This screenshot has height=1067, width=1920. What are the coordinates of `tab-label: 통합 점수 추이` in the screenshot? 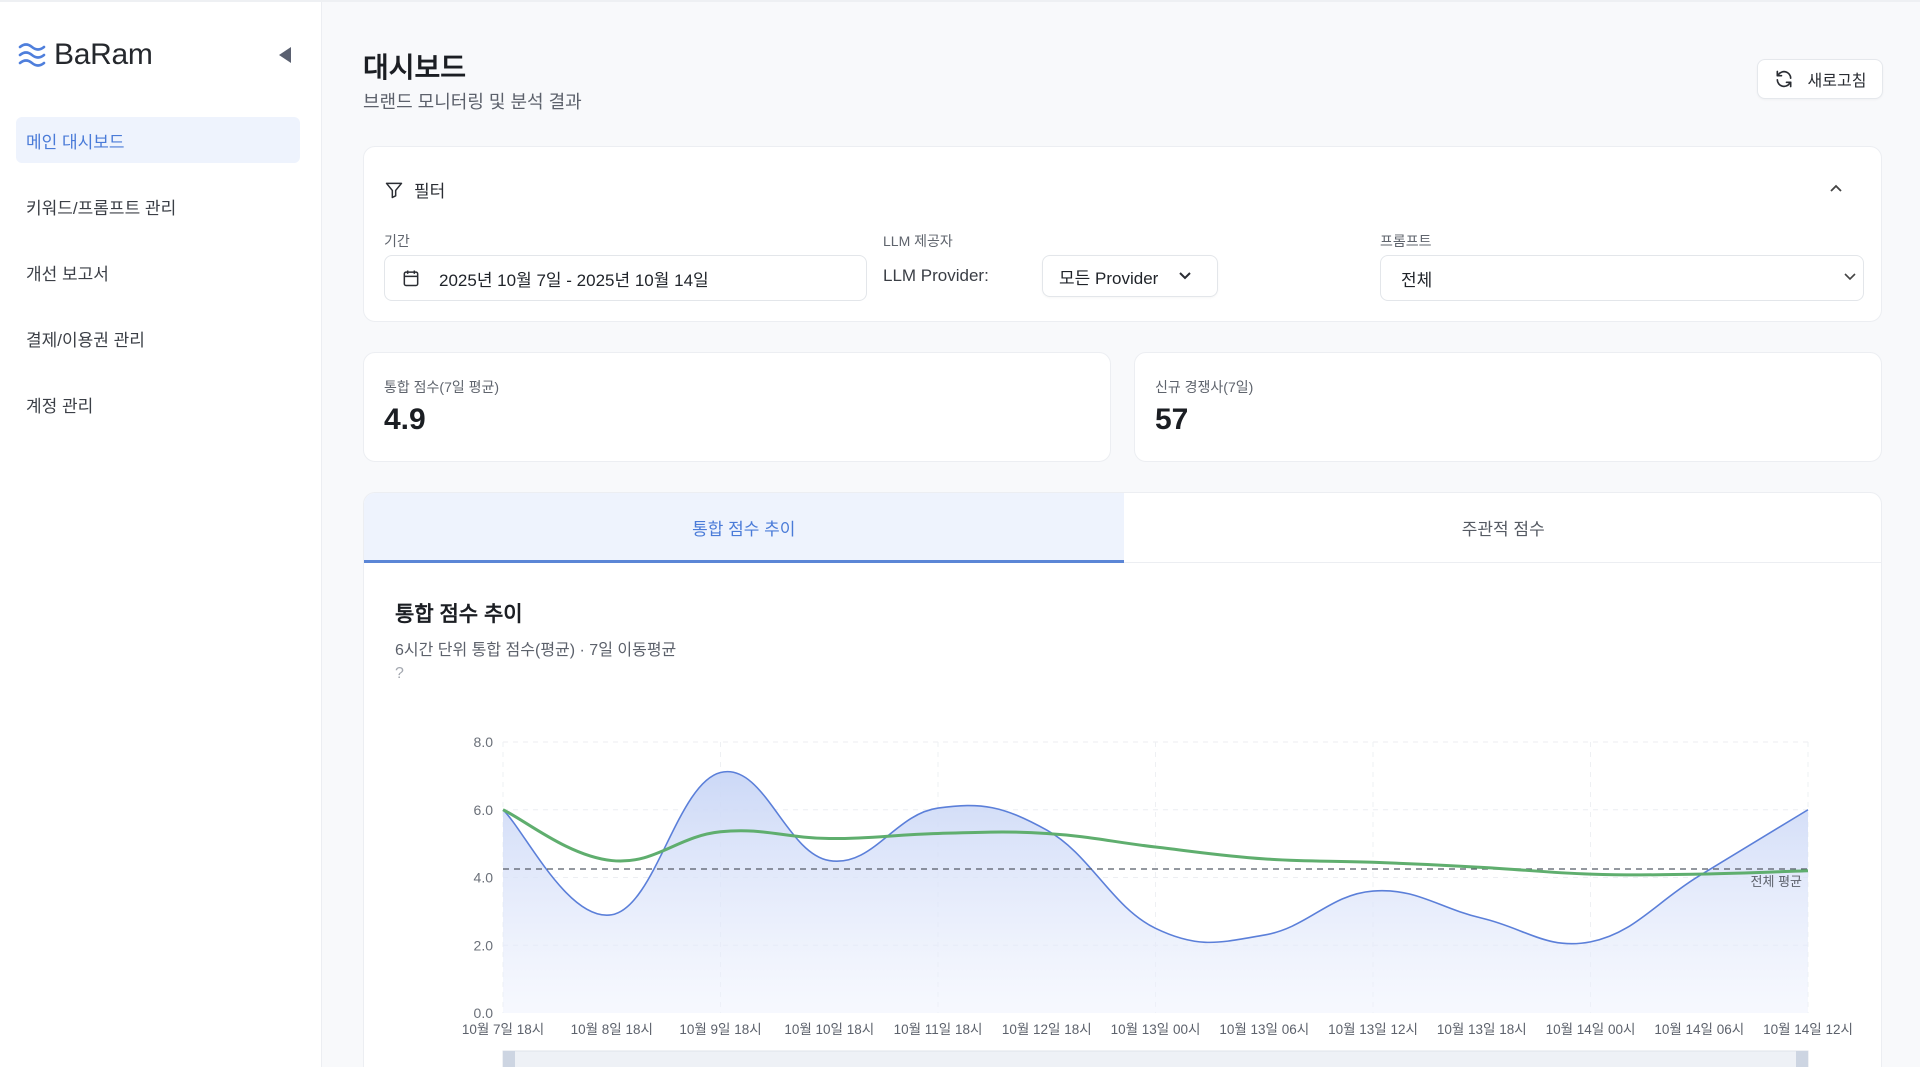 It's located at (744, 529).